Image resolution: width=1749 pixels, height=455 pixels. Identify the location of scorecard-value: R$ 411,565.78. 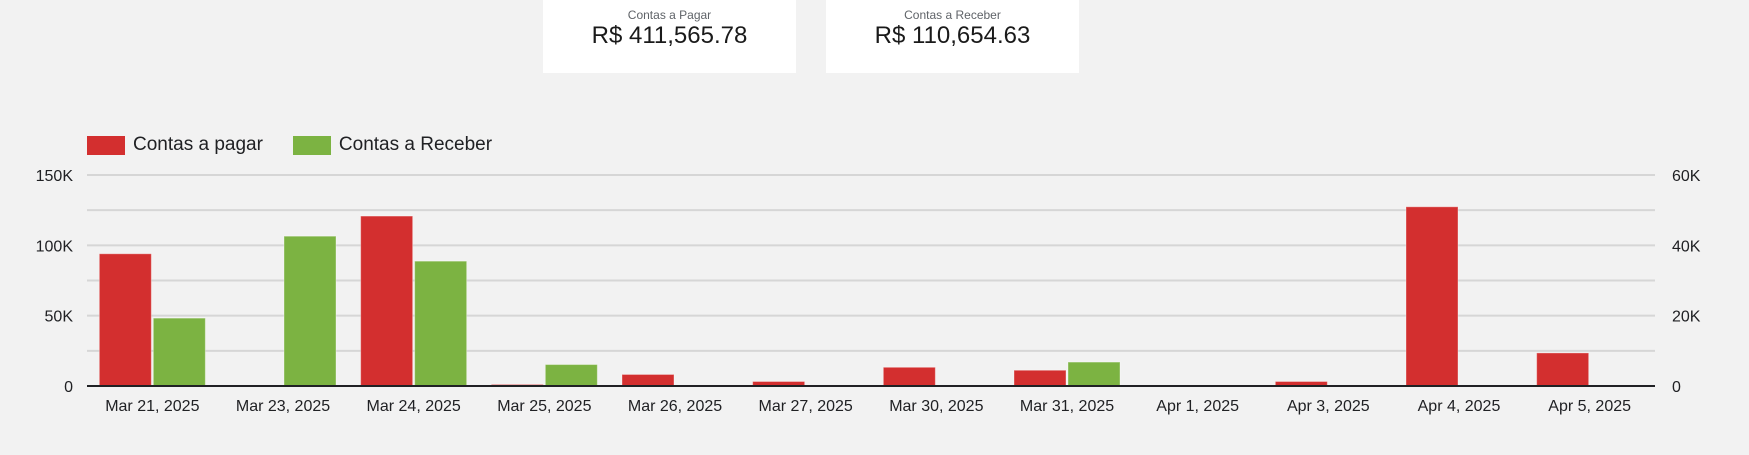
(669, 35).